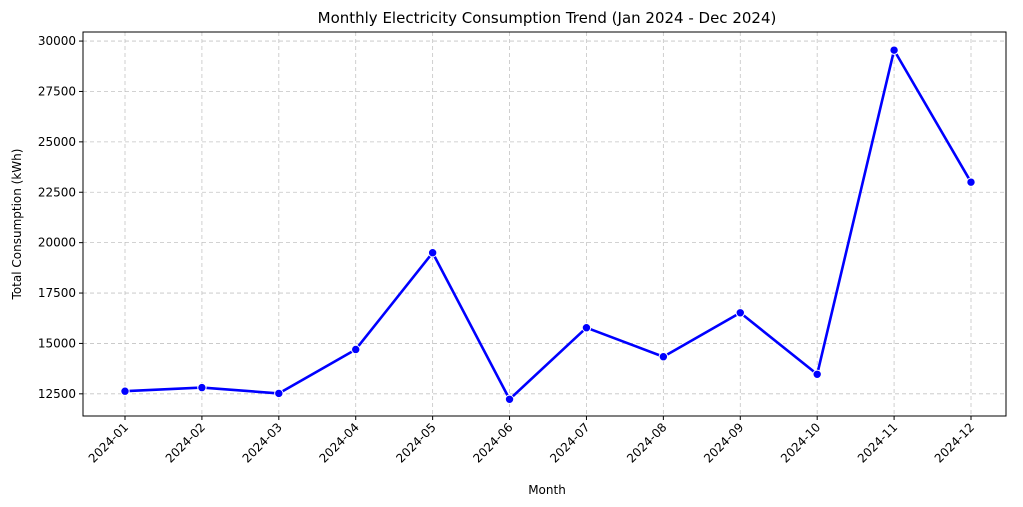 Image resolution: width=1023 pixels, height=507 pixels. Describe the element at coordinates (57, 142) in the screenshot. I see `y-tick-label: 25000` at that location.